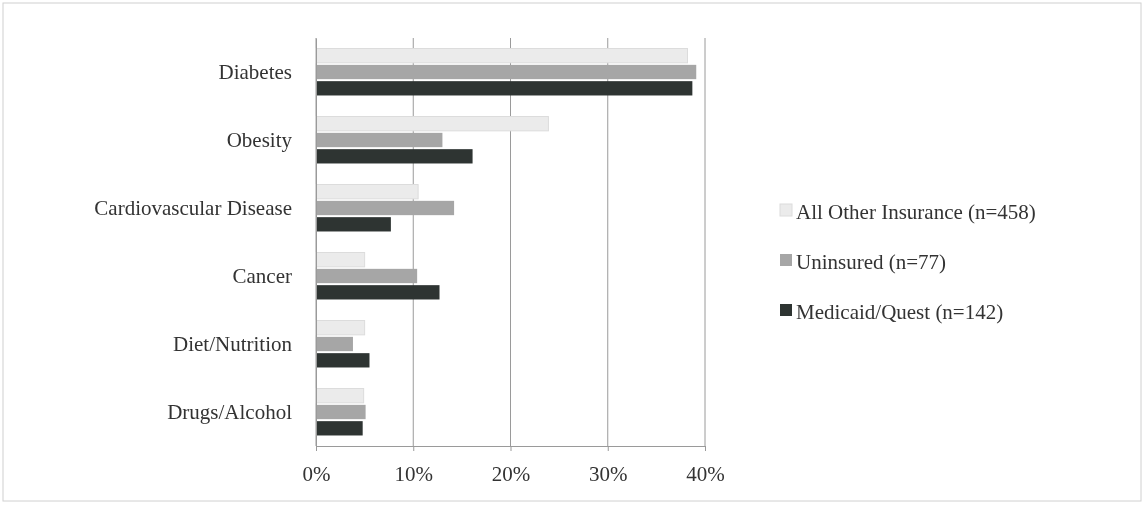 Image resolution: width=1144 pixels, height=507 pixels. Describe the element at coordinates (316, 474) in the screenshot. I see `x-tick-label: 0%` at that location.